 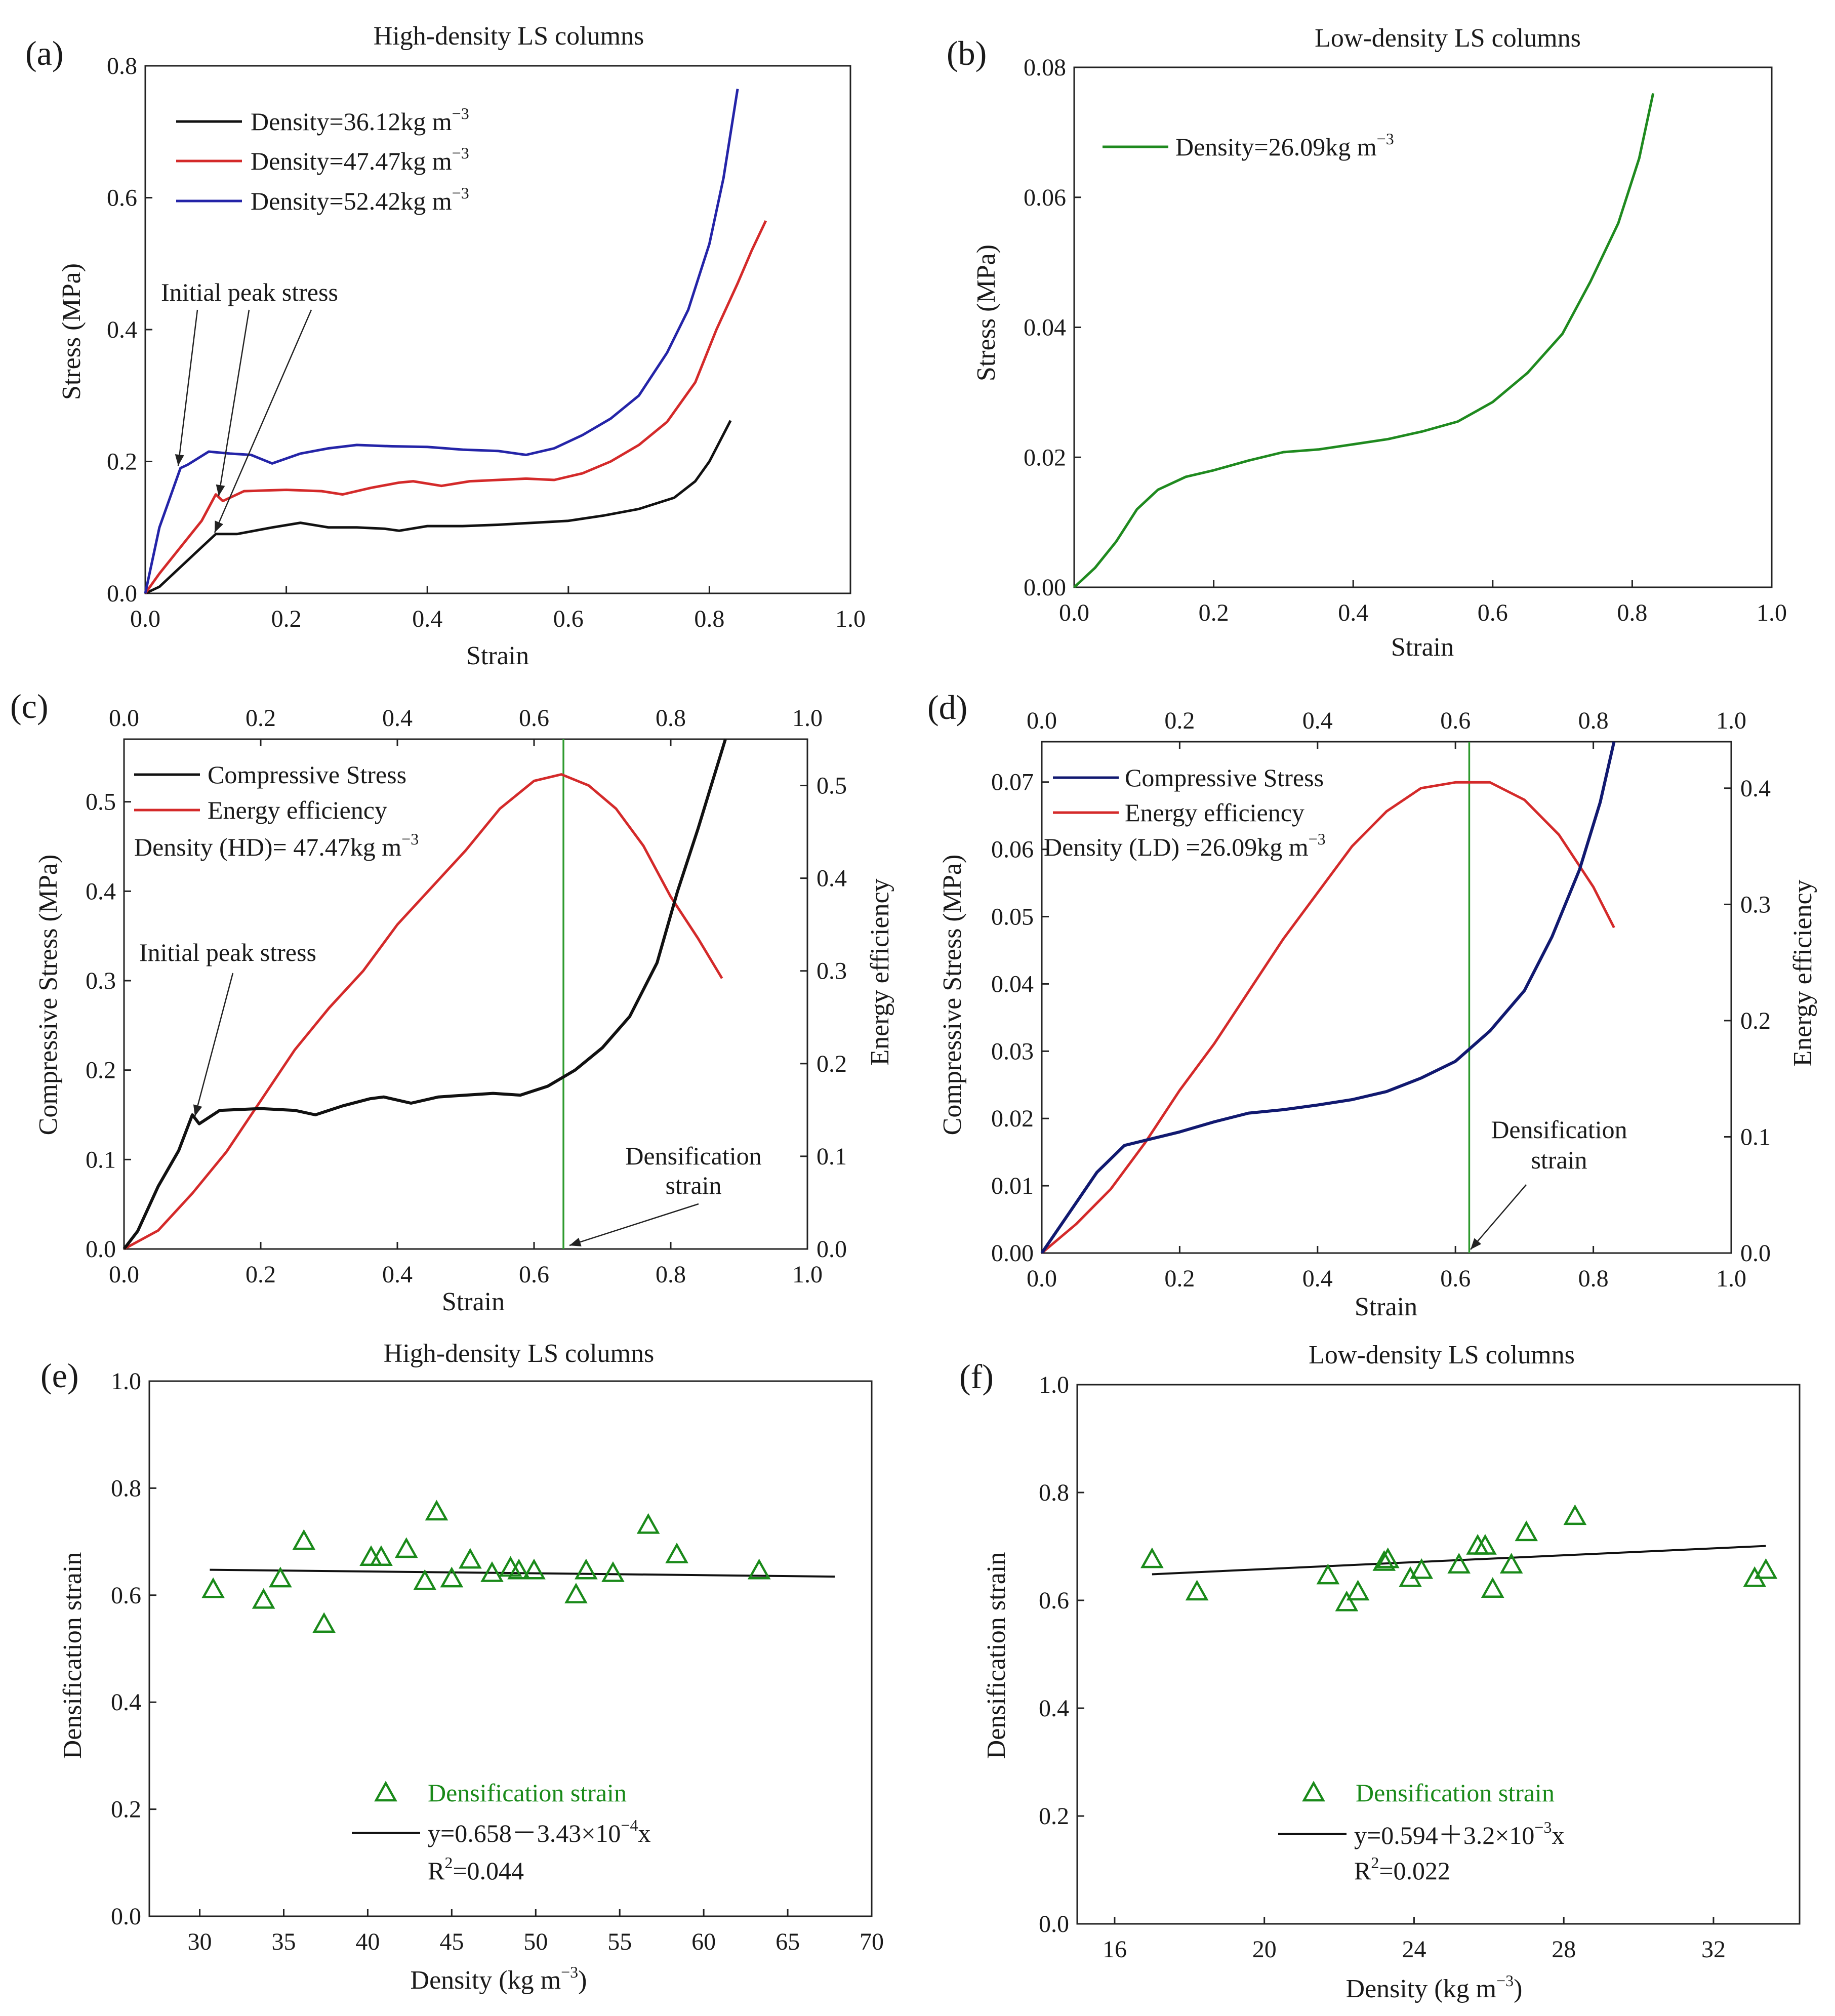 What do you see at coordinates (1414, 1871) in the screenshot?
I see `r-squared-f-part-2: =0.022` at bounding box center [1414, 1871].